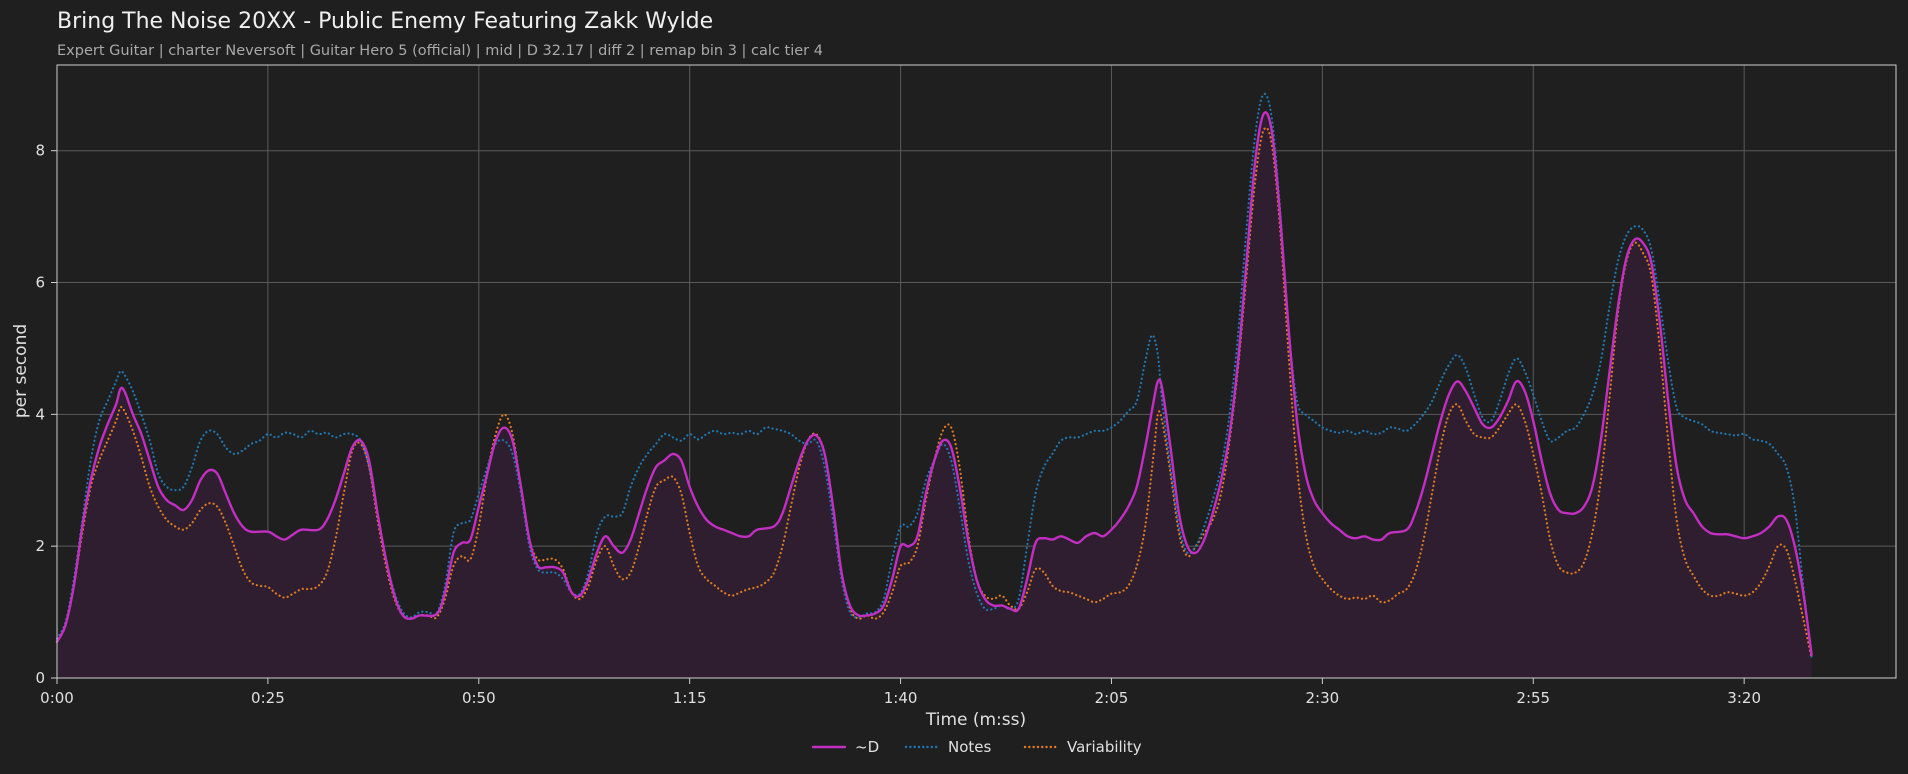  Describe the element at coordinates (867, 747) in the screenshot. I see `legend-label: ~D` at that location.